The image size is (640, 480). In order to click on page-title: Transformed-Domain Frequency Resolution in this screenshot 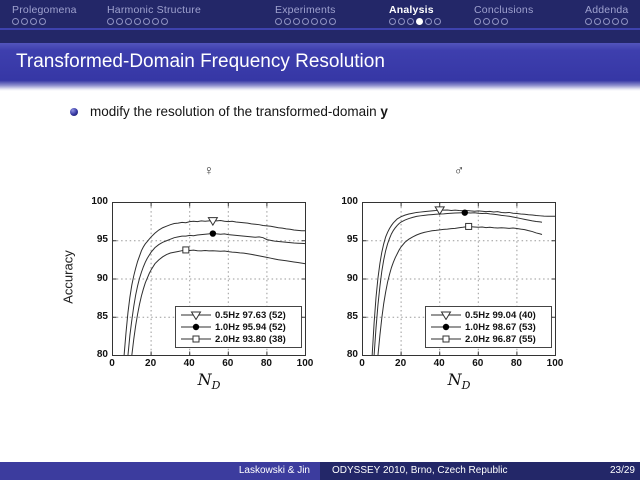, I will do `click(200, 61)`.